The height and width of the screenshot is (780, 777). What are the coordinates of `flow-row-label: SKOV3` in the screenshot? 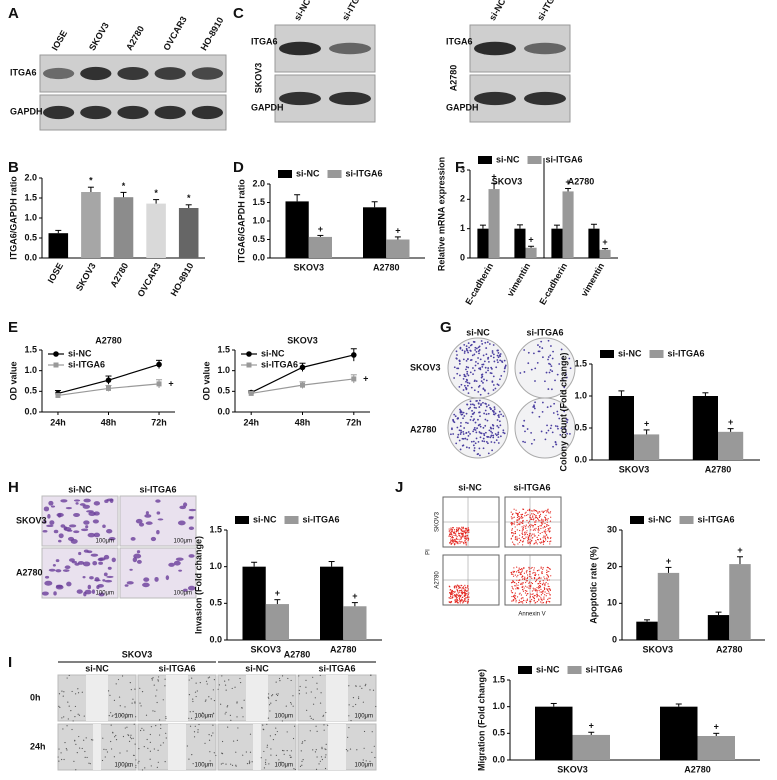 It's located at (438, 521).